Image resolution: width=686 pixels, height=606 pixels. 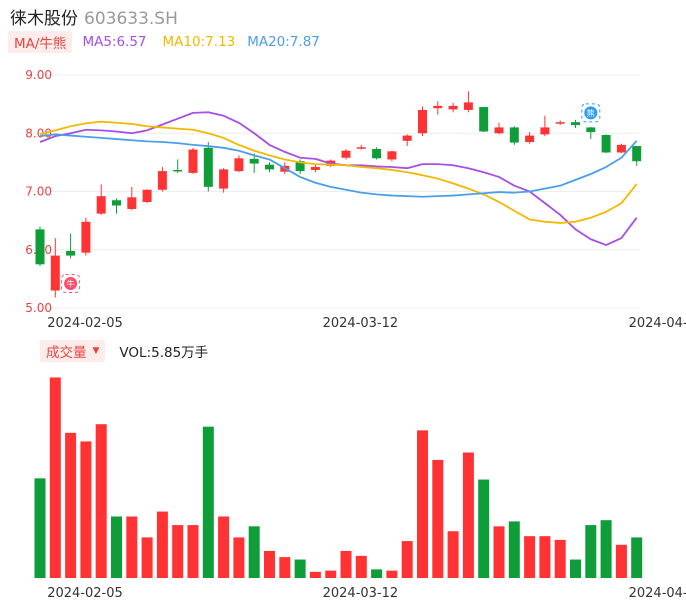 What do you see at coordinates (338, 165) in the screenshot?
I see `ma20-line` at bounding box center [338, 165].